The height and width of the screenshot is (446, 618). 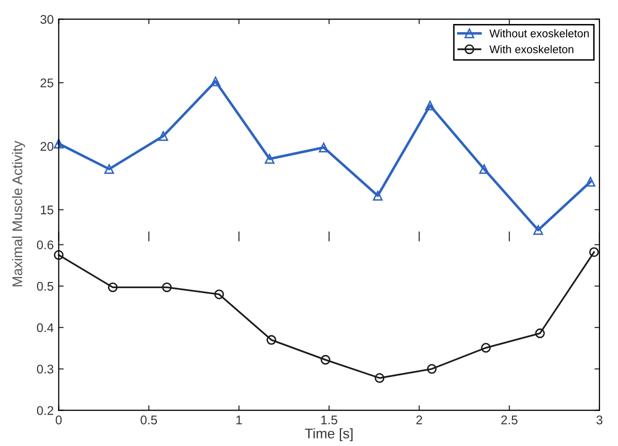 I want to click on x-tick-label: 1.5, so click(x=329, y=420).